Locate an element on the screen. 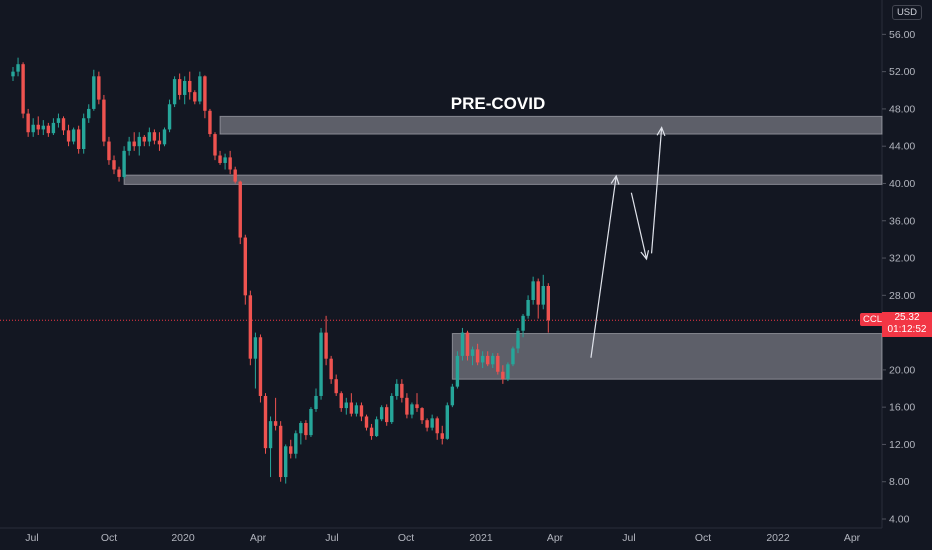 The width and height of the screenshot is (932, 550). price-tick-label: 12.00 is located at coordinates (902, 445).